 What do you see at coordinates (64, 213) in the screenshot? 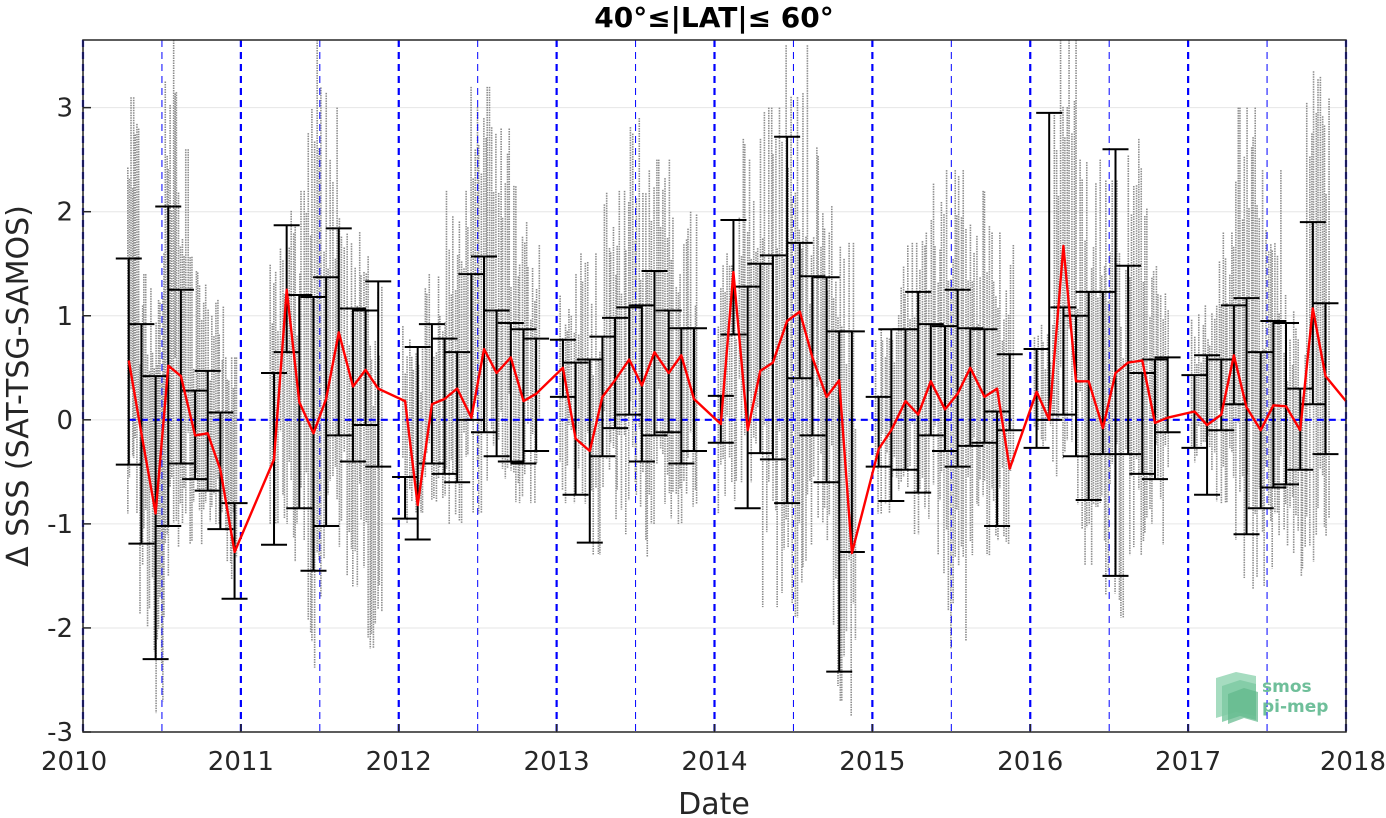
I see `y-tick-label-5: 2` at bounding box center [64, 213].